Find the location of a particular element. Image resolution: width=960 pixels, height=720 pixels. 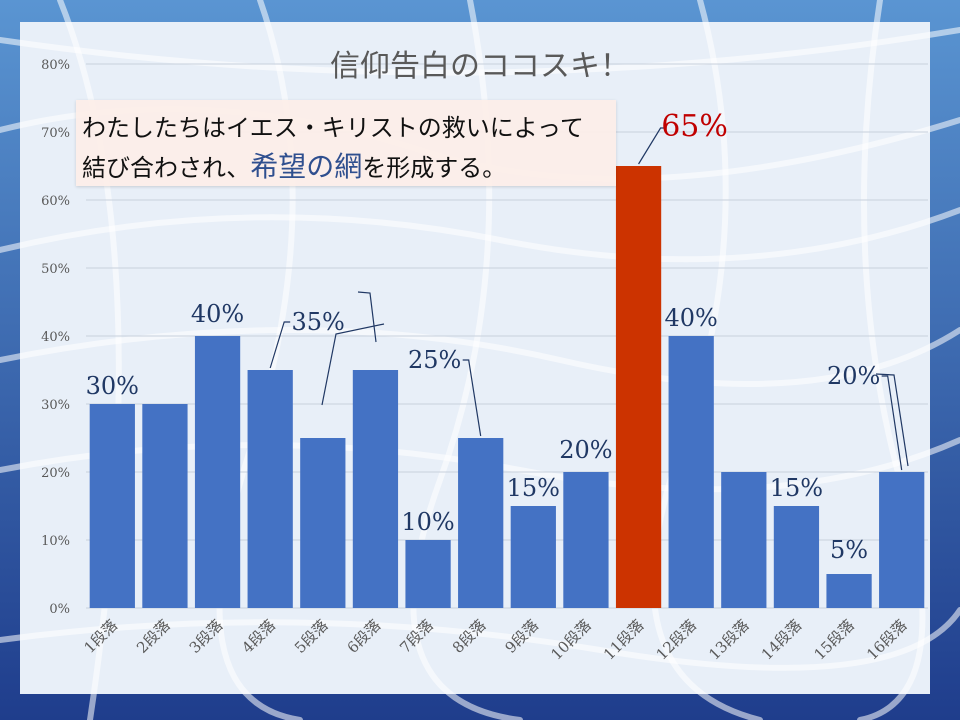

message-line-1: わたしたちはイエス・キリストの救いによって is located at coordinates (333, 128).